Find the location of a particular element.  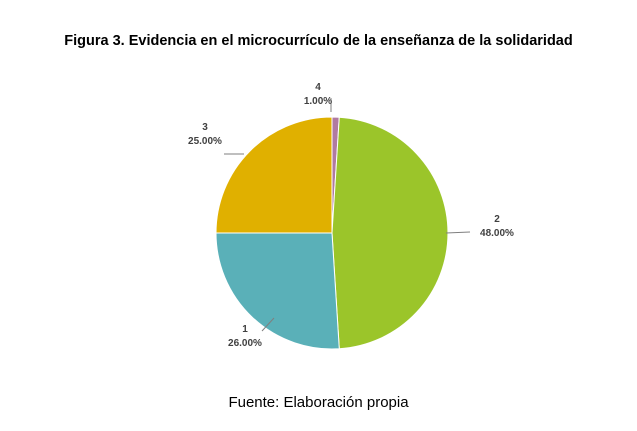

slice-category-label-4: 4 is located at coordinates (318, 87).